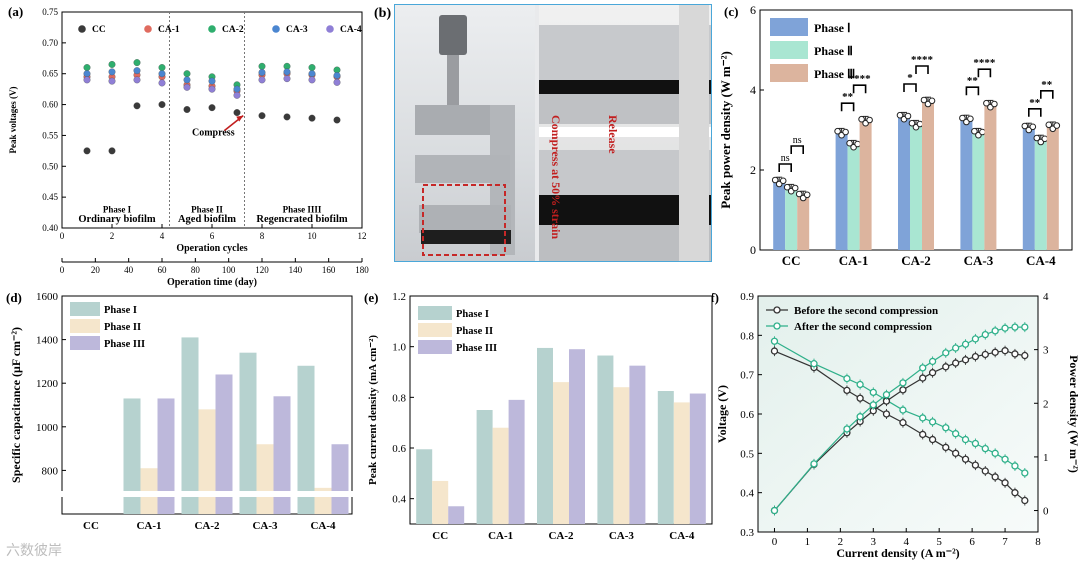  Describe the element at coordinates (296, 270) in the screenshot. I see `x2-tick-label: 140` at that location.